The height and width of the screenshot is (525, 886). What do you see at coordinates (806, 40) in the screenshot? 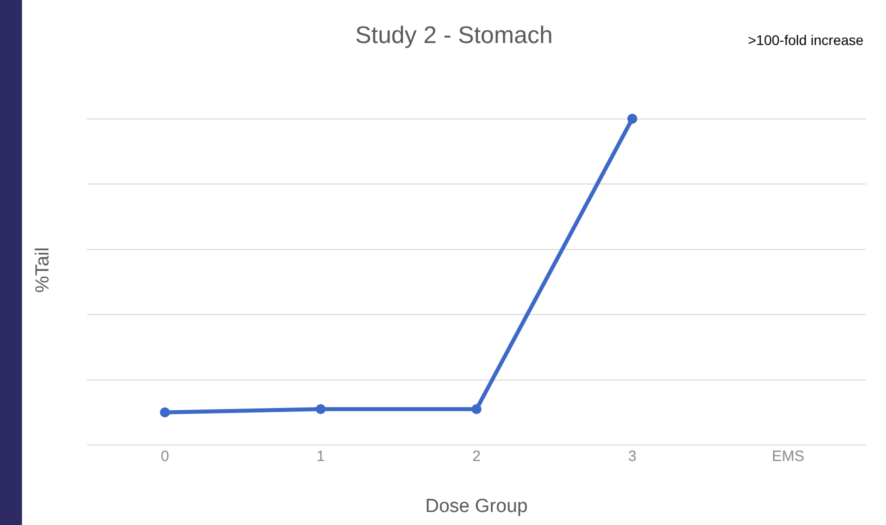
I see `text: >100-fold increase` at bounding box center [806, 40].